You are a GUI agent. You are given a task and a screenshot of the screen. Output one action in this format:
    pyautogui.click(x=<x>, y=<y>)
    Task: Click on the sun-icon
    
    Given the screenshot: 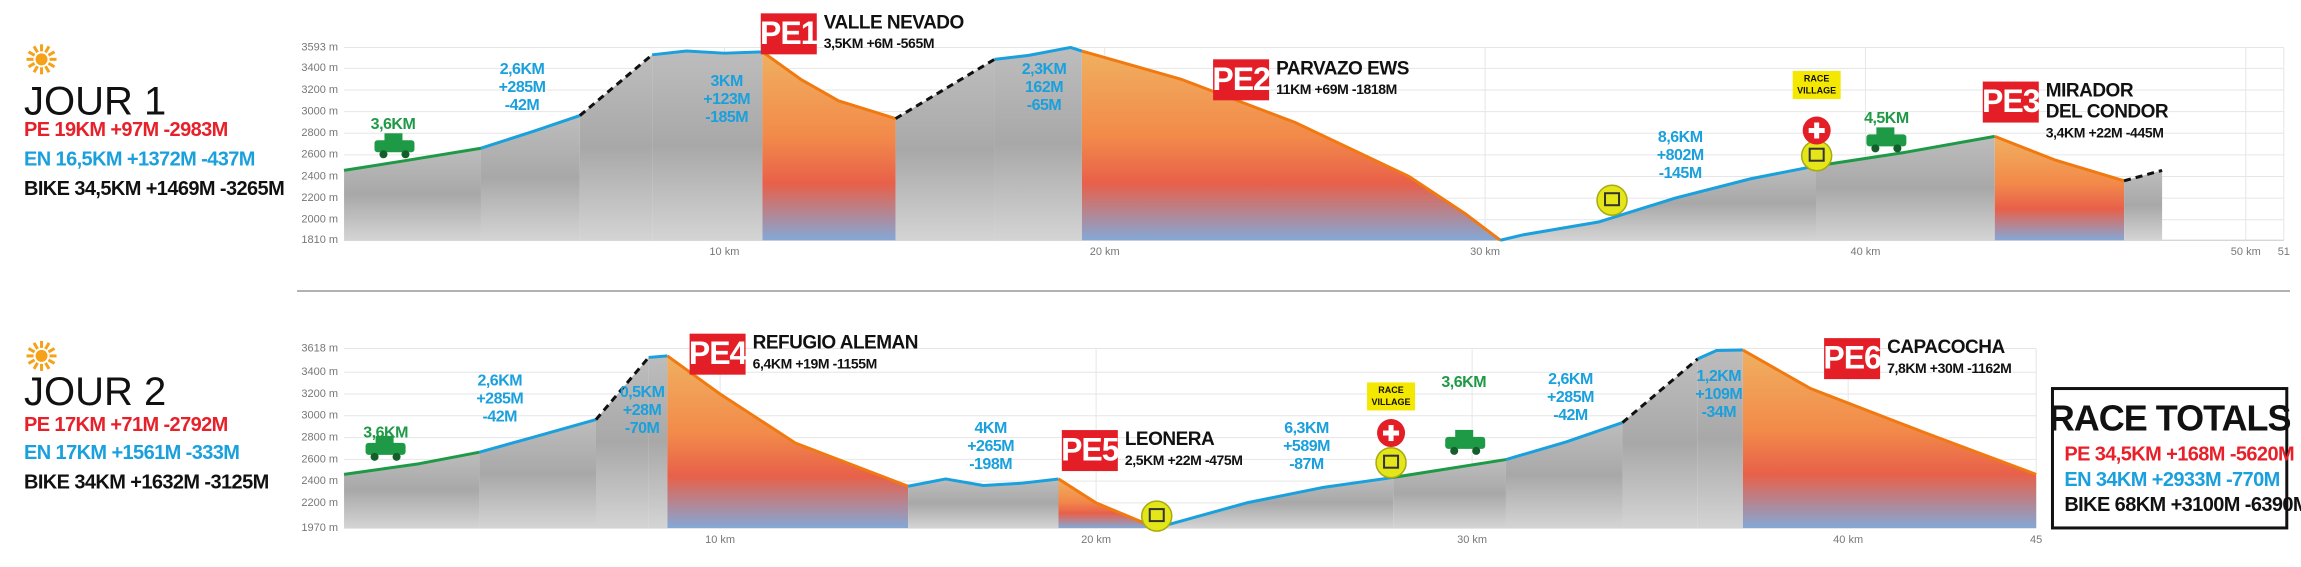 What is the action you would take?
    pyautogui.click(x=41, y=355)
    